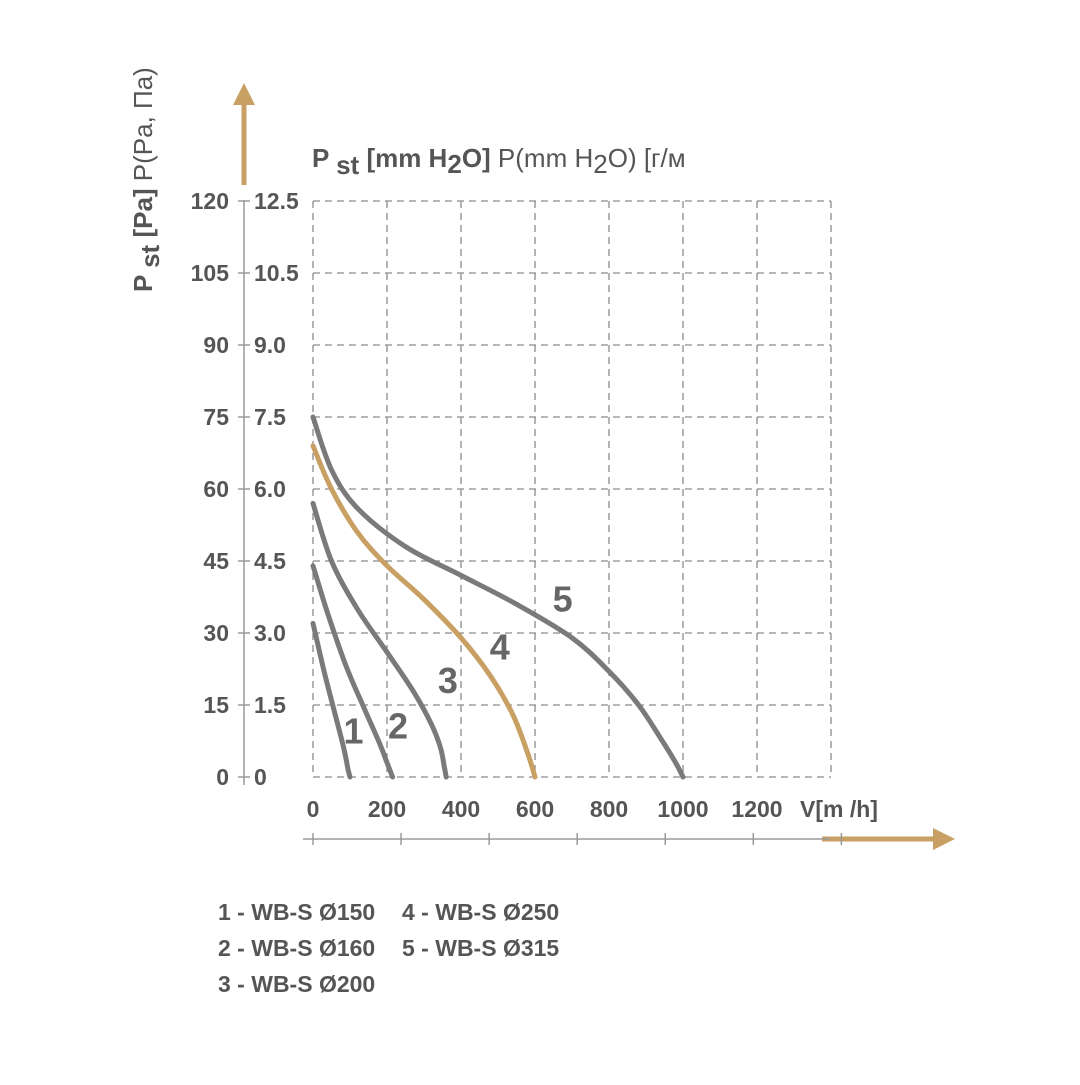  Describe the element at coordinates (244, 134) in the screenshot. I see `y-axis-arrow` at that location.